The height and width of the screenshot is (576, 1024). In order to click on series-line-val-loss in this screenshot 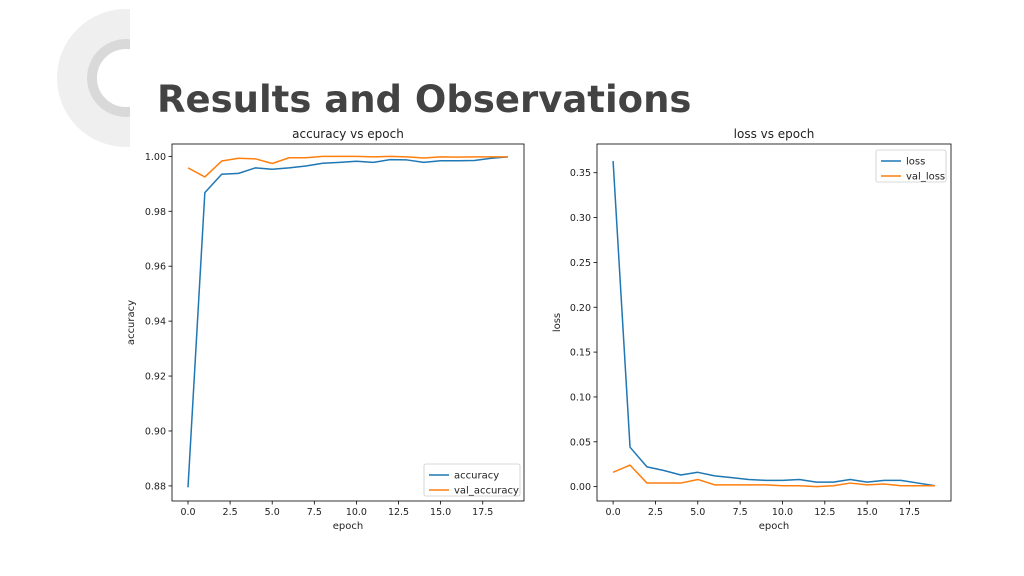, I will do `click(773, 476)`.